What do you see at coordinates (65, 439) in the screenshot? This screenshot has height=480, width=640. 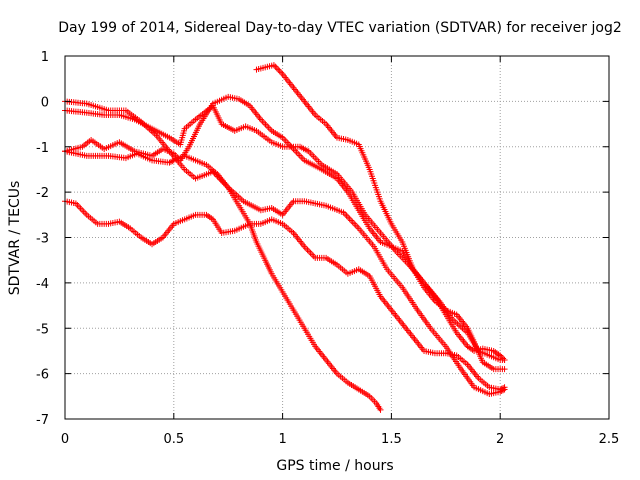 I see `x-tick-label: 0` at bounding box center [65, 439].